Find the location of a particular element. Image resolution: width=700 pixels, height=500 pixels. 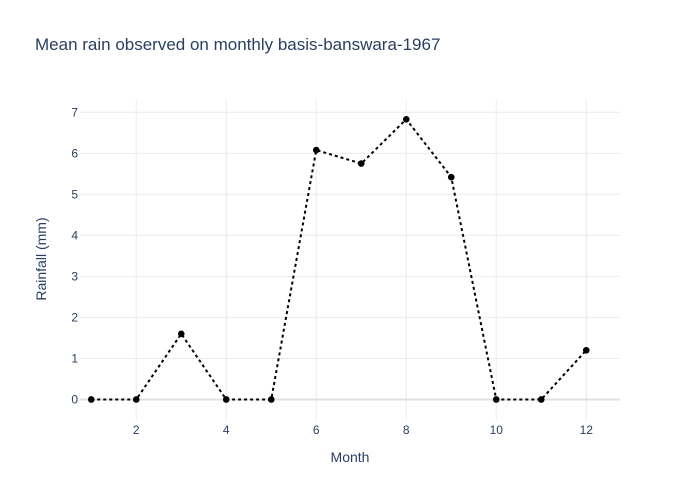

y-tick-label-4: 4 is located at coordinates (74, 235).